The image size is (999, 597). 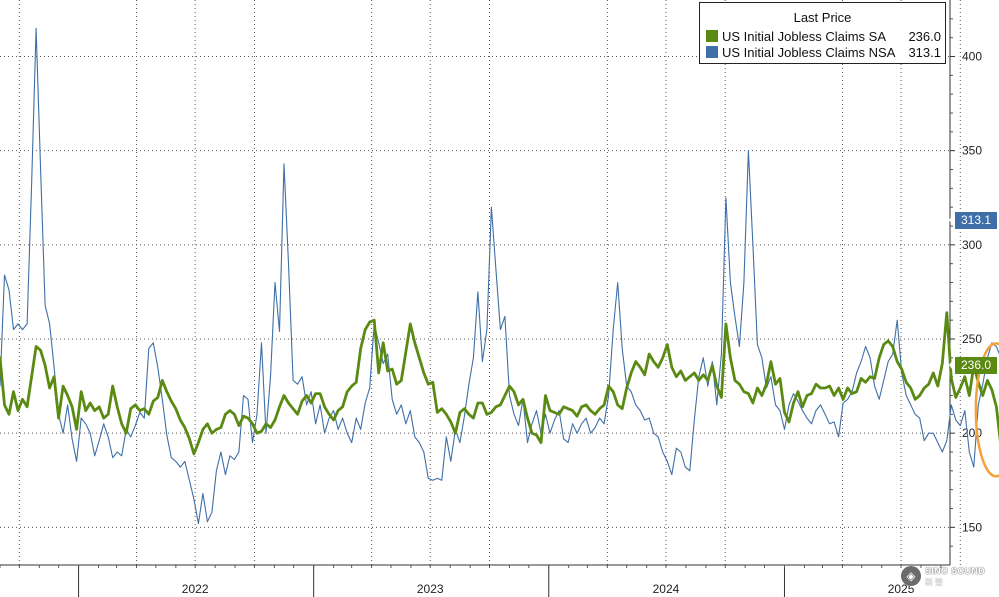 I want to click on legend-value-sa: 236.0, so click(x=924, y=36).